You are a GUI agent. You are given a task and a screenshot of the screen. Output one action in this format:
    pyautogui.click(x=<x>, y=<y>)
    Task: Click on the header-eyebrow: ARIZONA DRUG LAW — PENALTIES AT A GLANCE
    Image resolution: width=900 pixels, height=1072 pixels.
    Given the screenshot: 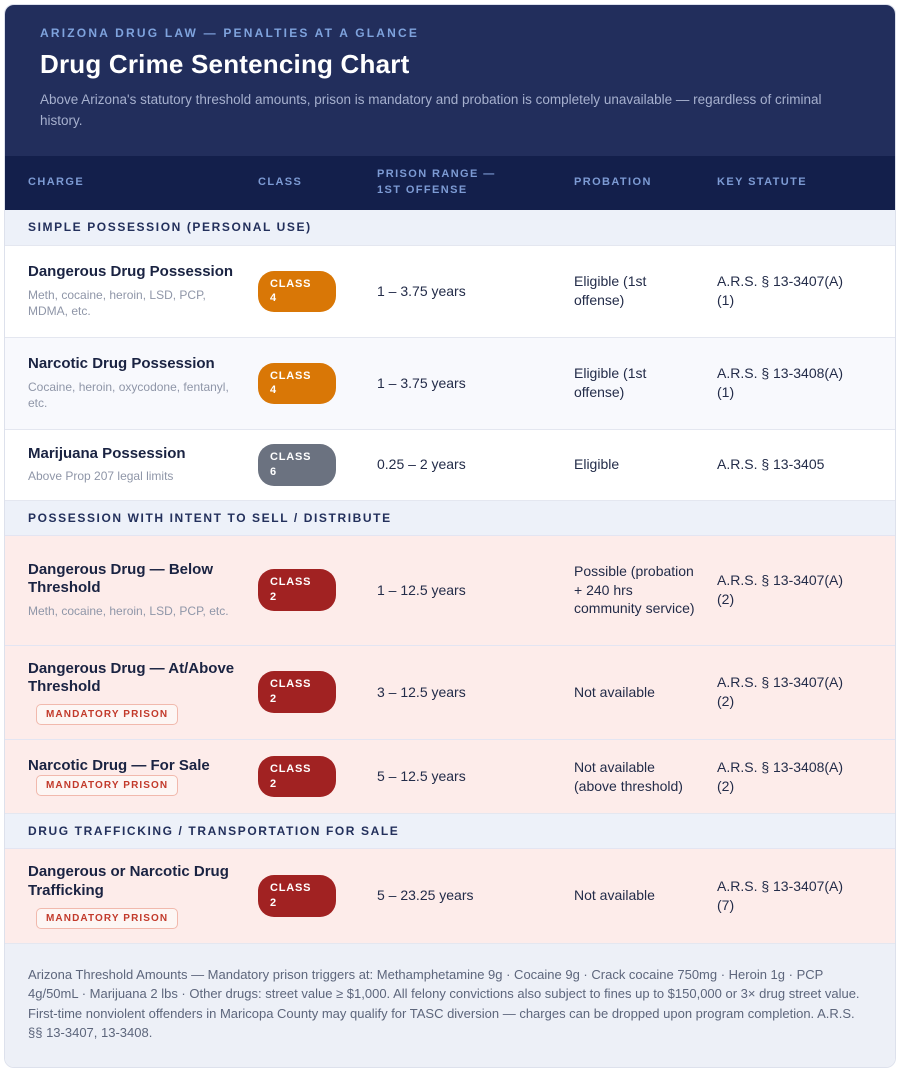 What is the action you would take?
    pyautogui.click(x=230, y=33)
    